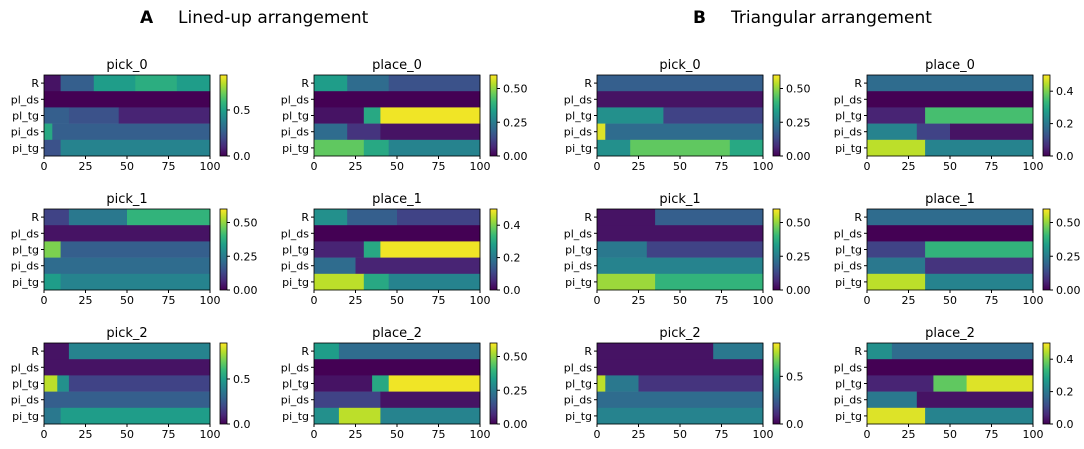  What do you see at coordinates (848, 400) in the screenshot?
I see `b-place-2-ylabel: pi_ds` at bounding box center [848, 400].